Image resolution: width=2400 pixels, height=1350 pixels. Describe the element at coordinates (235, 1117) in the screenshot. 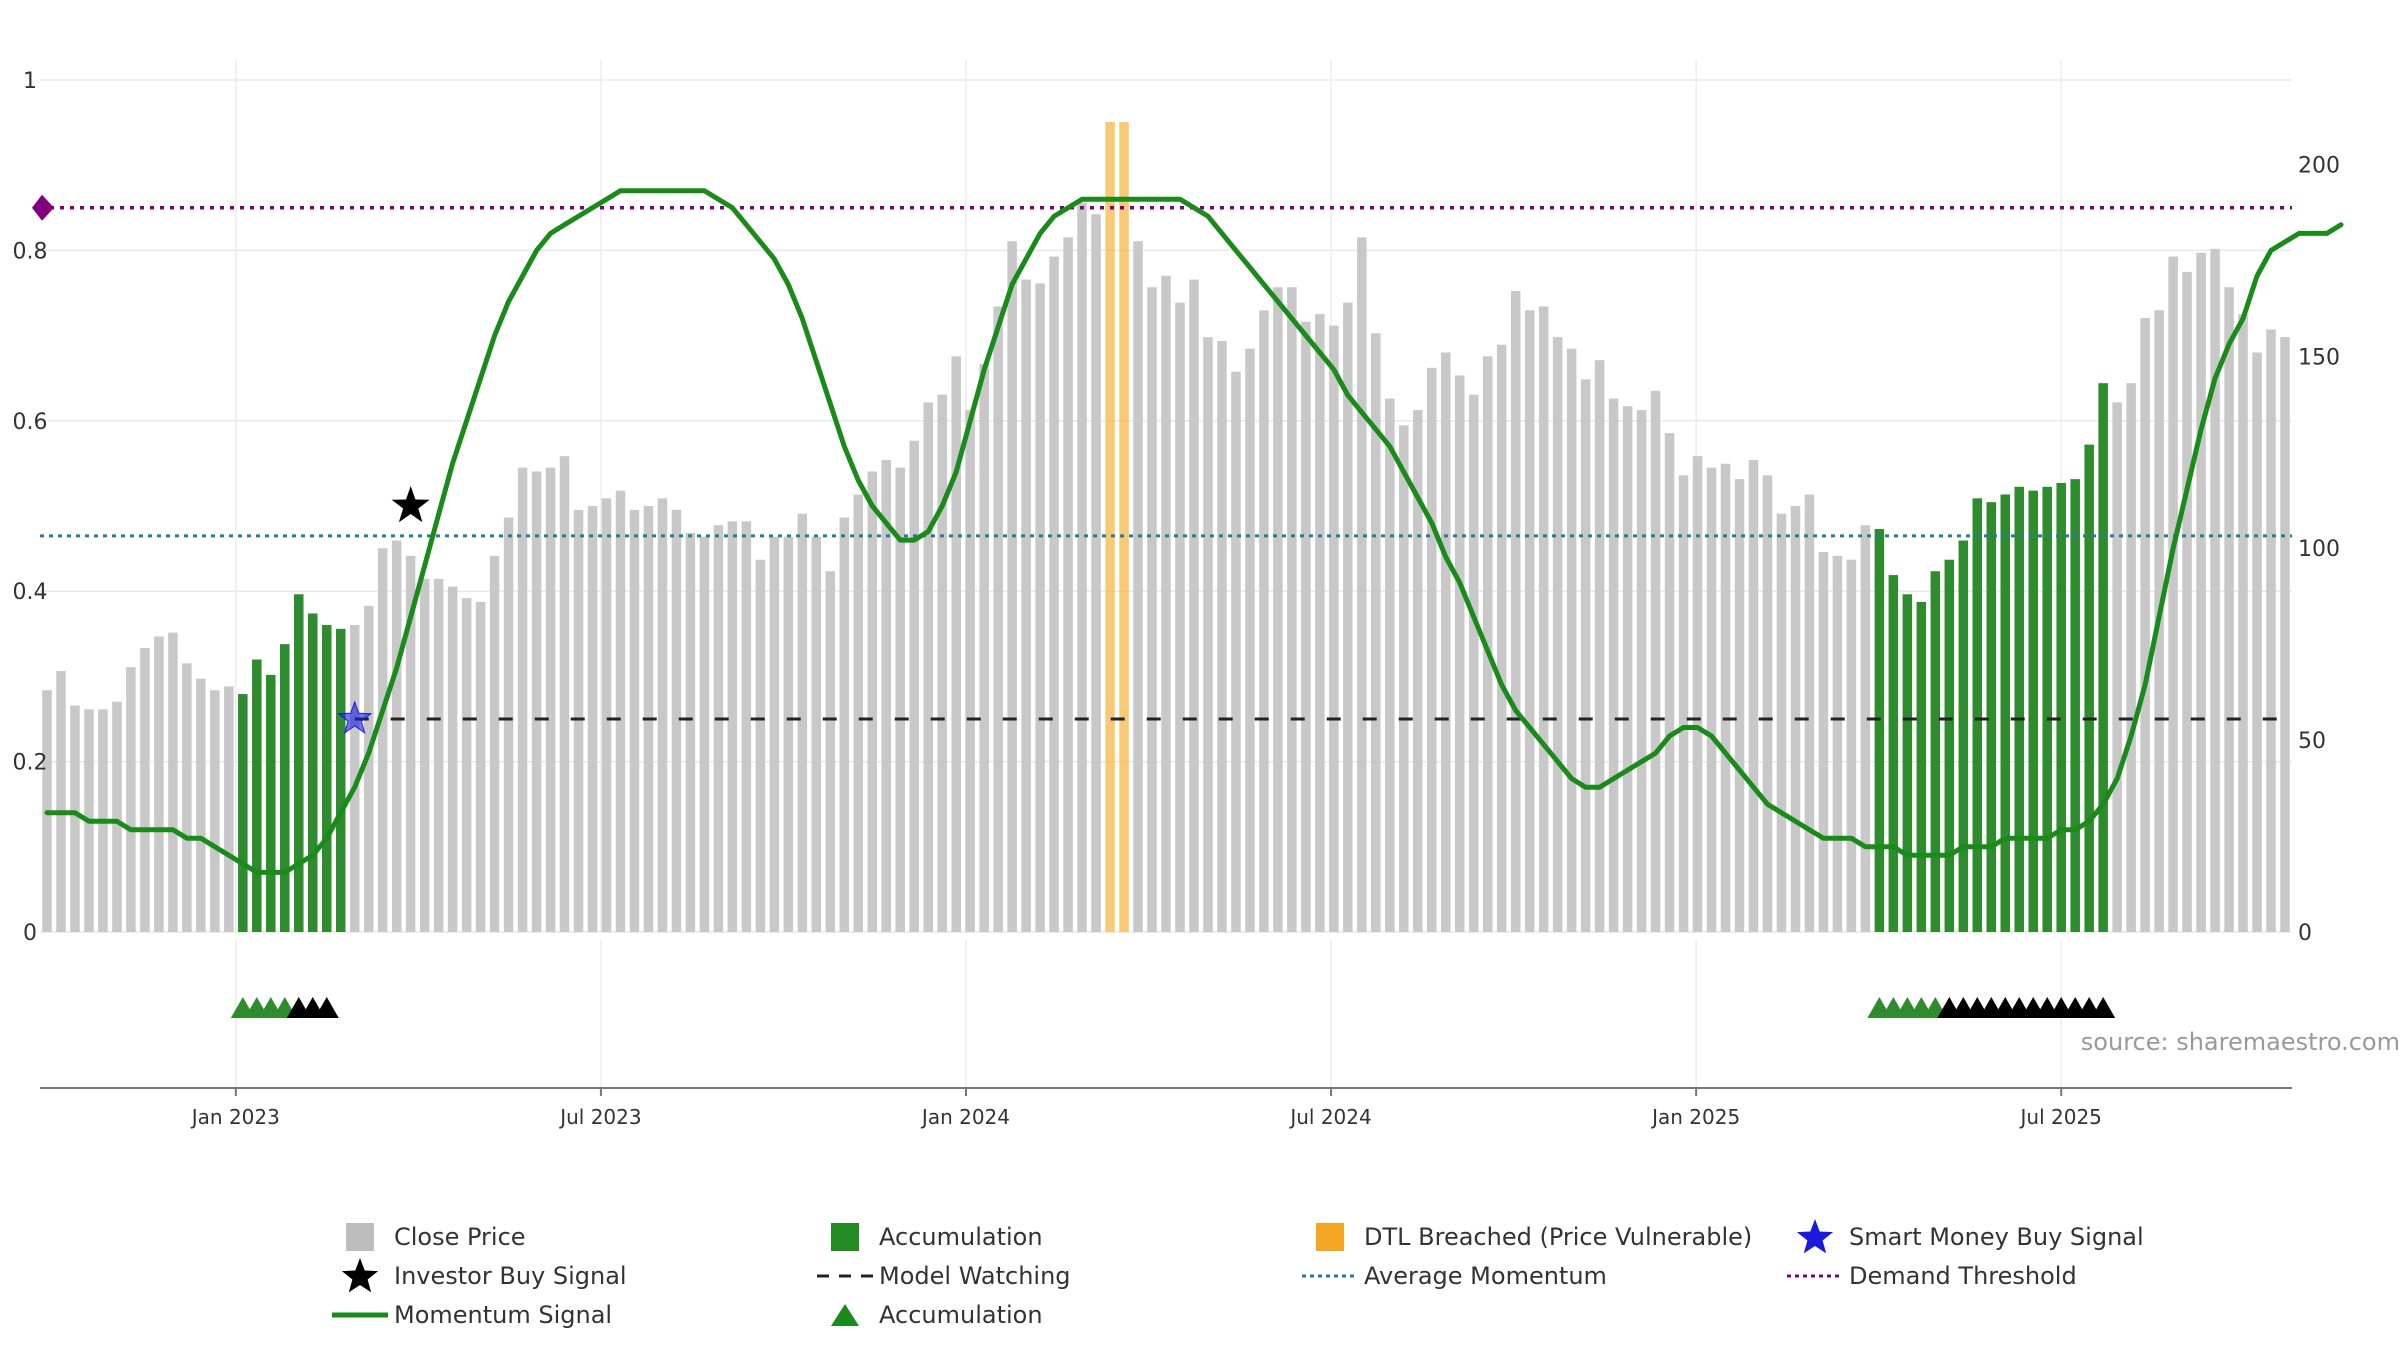

I see `x-tick-label: Jan 2023` at that location.